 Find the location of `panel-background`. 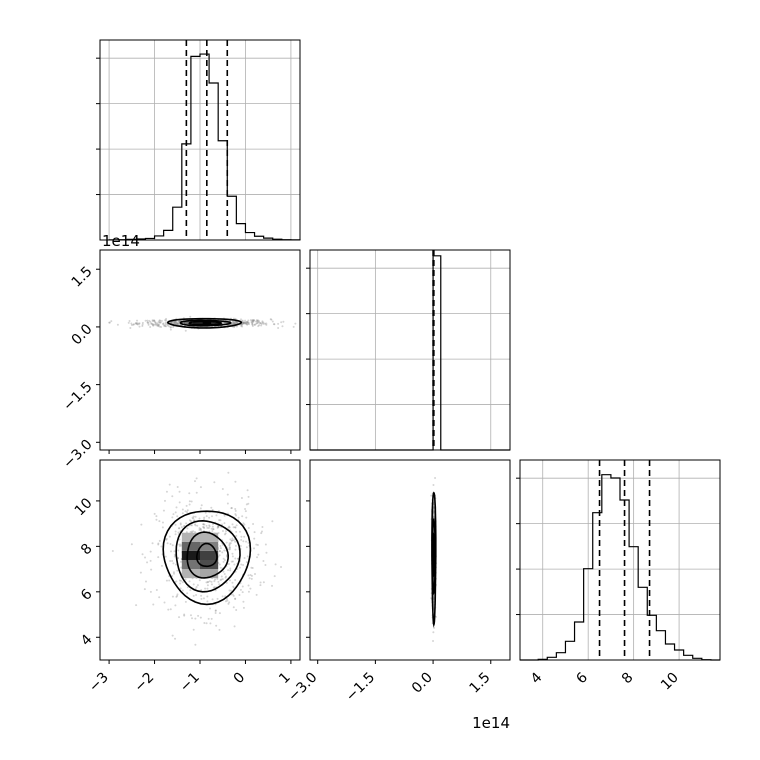

panel-background is located at coordinates (410, 560).